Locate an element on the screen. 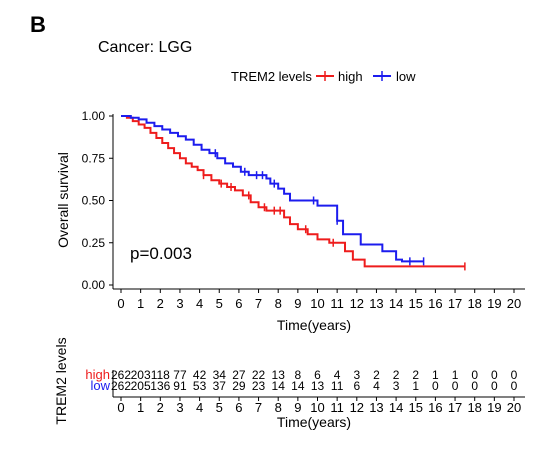  risk-cell: 91 is located at coordinates (180, 386).